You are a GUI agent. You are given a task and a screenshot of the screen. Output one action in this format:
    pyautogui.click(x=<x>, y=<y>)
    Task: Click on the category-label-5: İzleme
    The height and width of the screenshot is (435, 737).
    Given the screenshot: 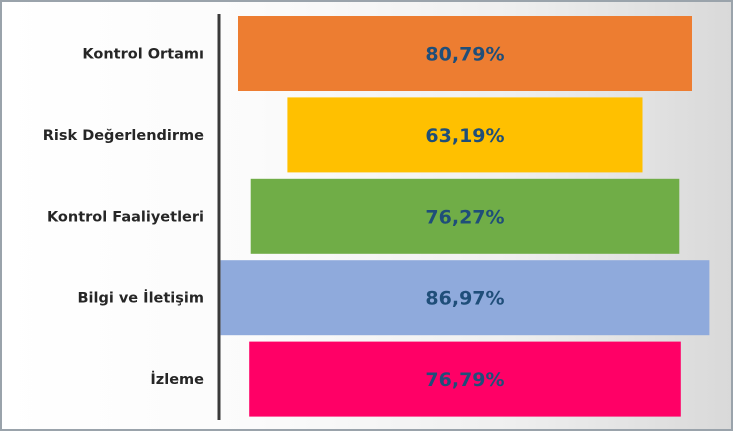 What is the action you would take?
    pyautogui.click(x=177, y=379)
    